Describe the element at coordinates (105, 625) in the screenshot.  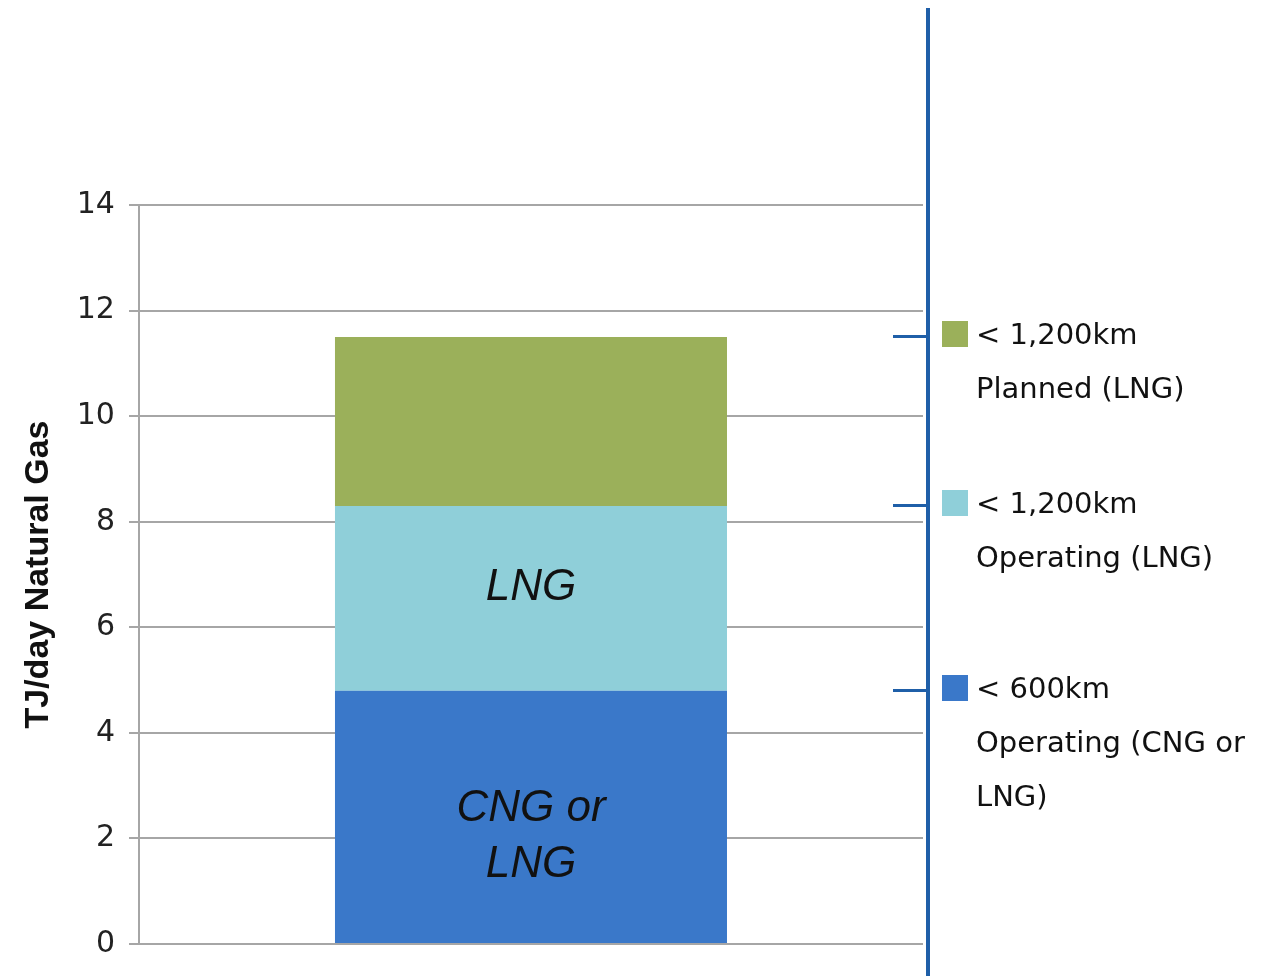
I see `y-tick-label: 6` at that location.